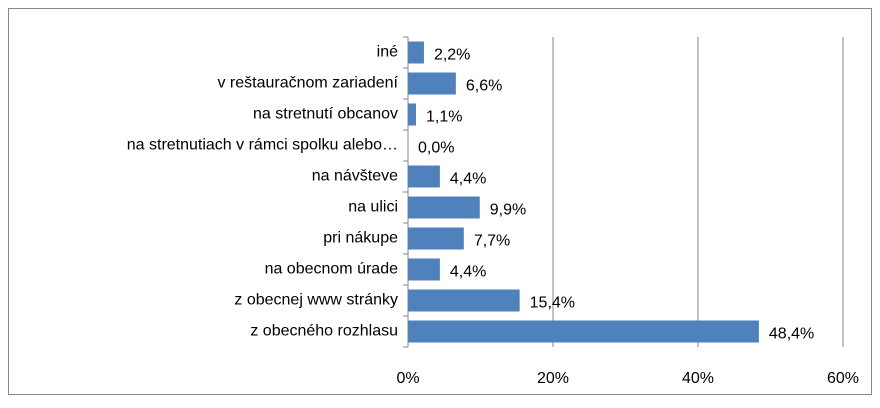 This screenshot has width=880, height=408. What do you see at coordinates (407, 378) in the screenshot?
I see `x-tick-label: 0%` at bounding box center [407, 378].